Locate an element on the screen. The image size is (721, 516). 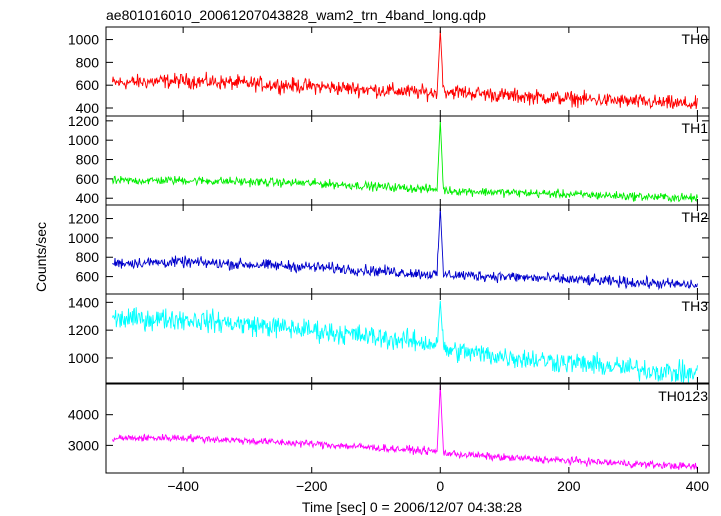
y-axis-label: Counts/sec is located at coordinates (41, 257).